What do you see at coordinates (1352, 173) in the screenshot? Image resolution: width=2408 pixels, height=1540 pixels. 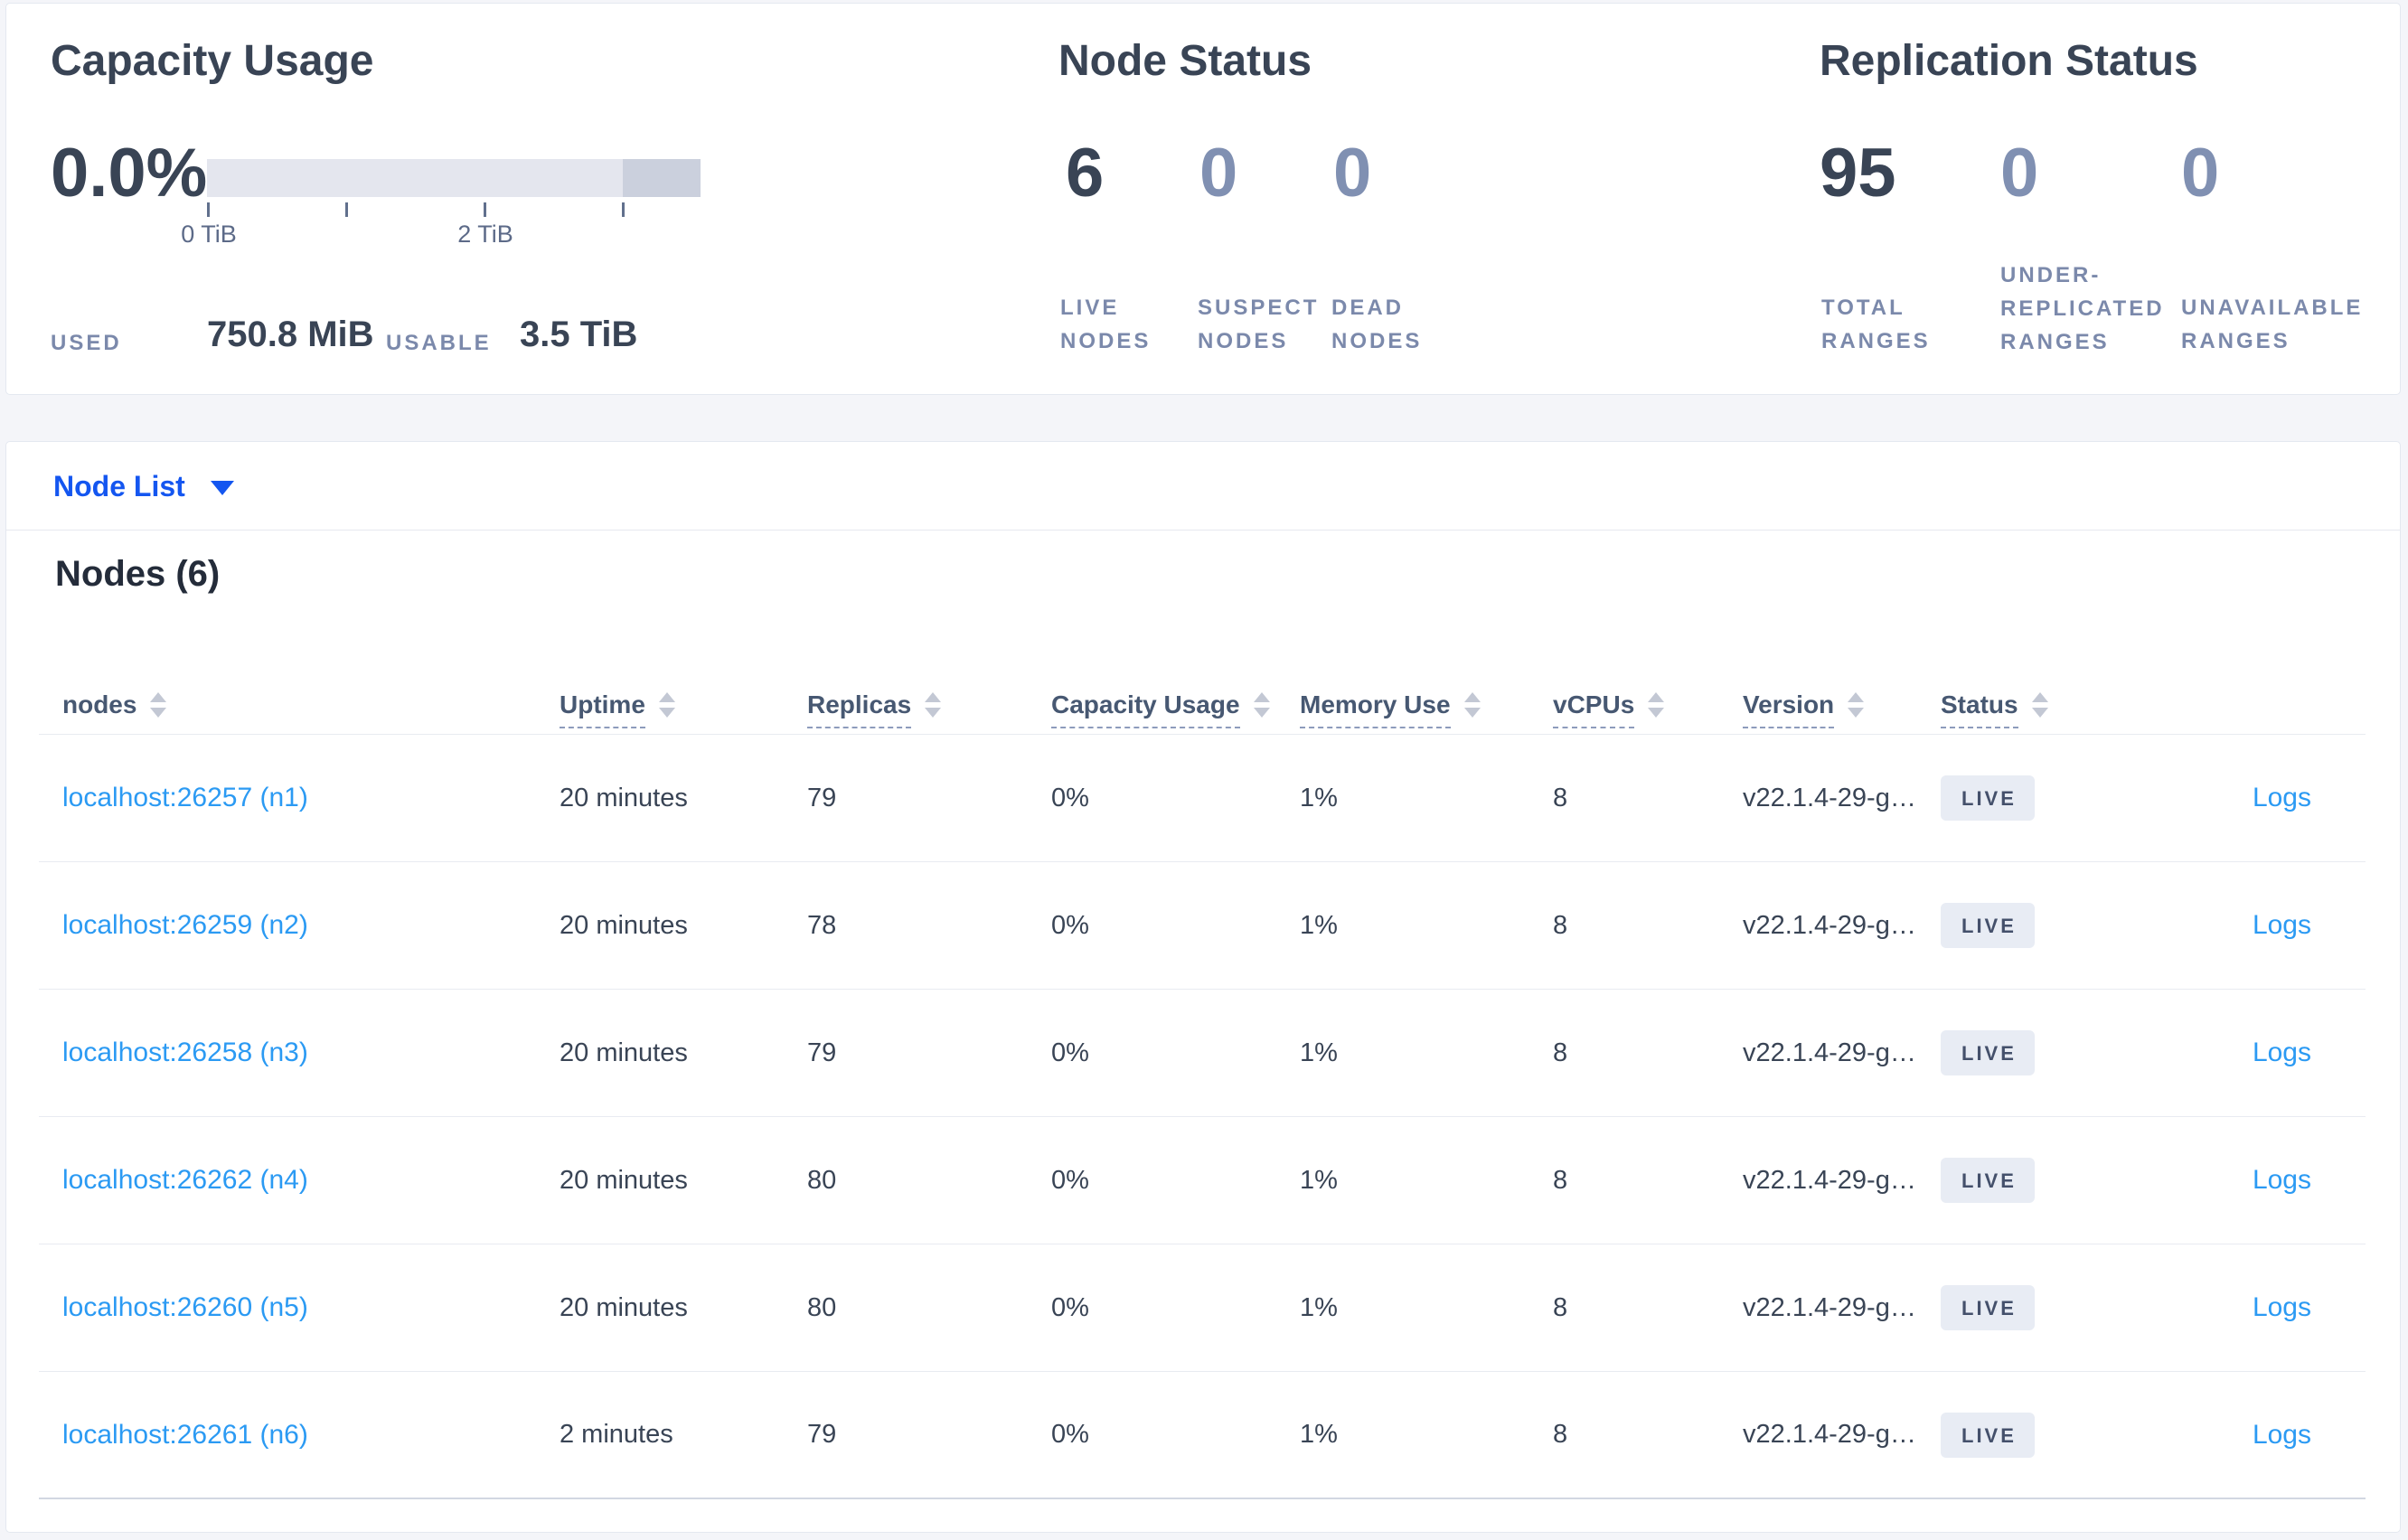 I see `dead-nodes-count: 0` at bounding box center [1352, 173].